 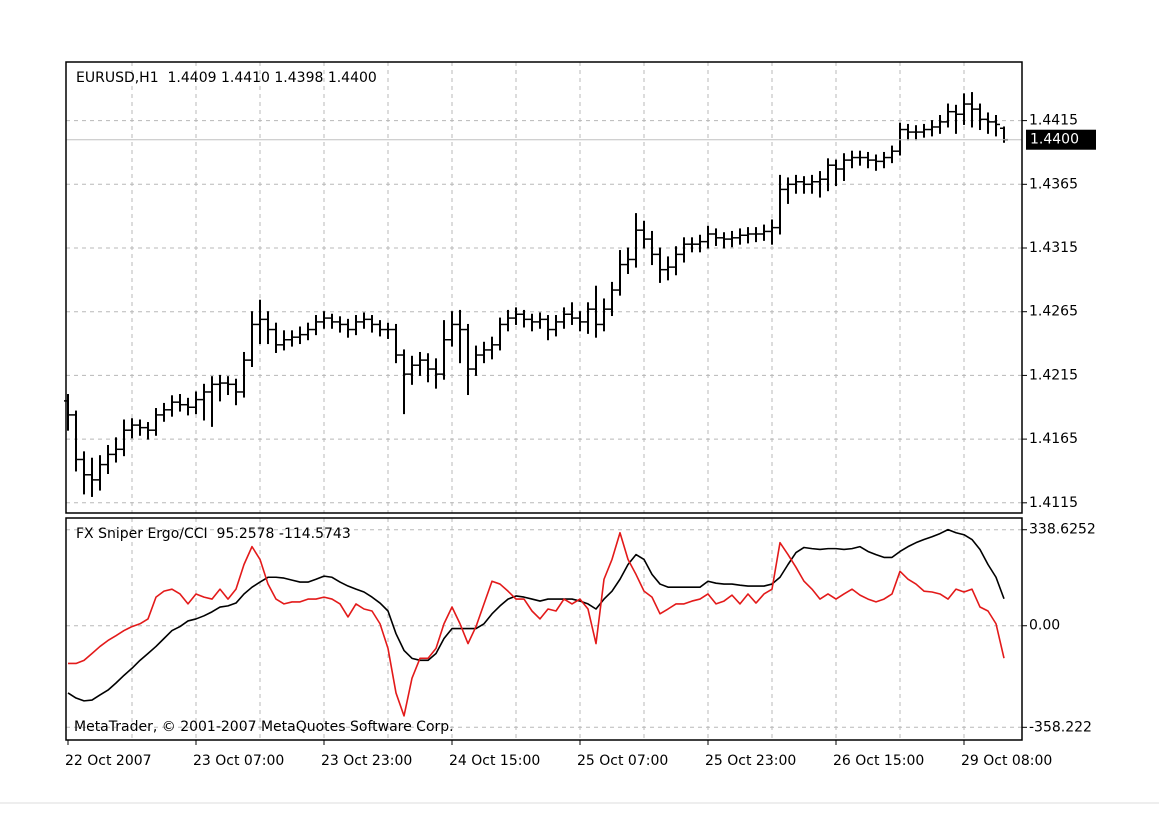 I want to click on y-tick-label: 1.4365, so click(x=1053, y=184).